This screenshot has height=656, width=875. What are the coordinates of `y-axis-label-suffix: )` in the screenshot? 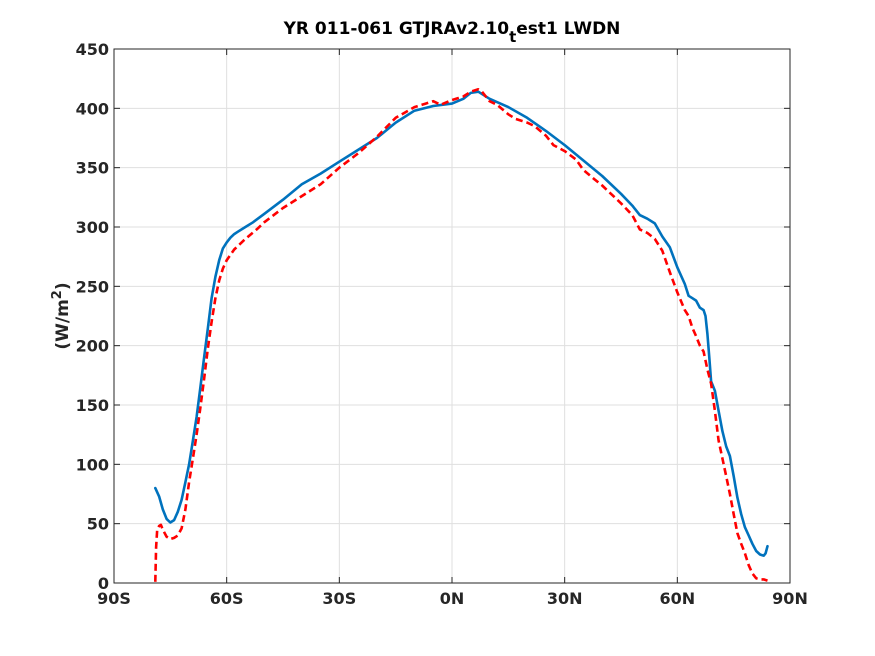 It's located at (63, 286).